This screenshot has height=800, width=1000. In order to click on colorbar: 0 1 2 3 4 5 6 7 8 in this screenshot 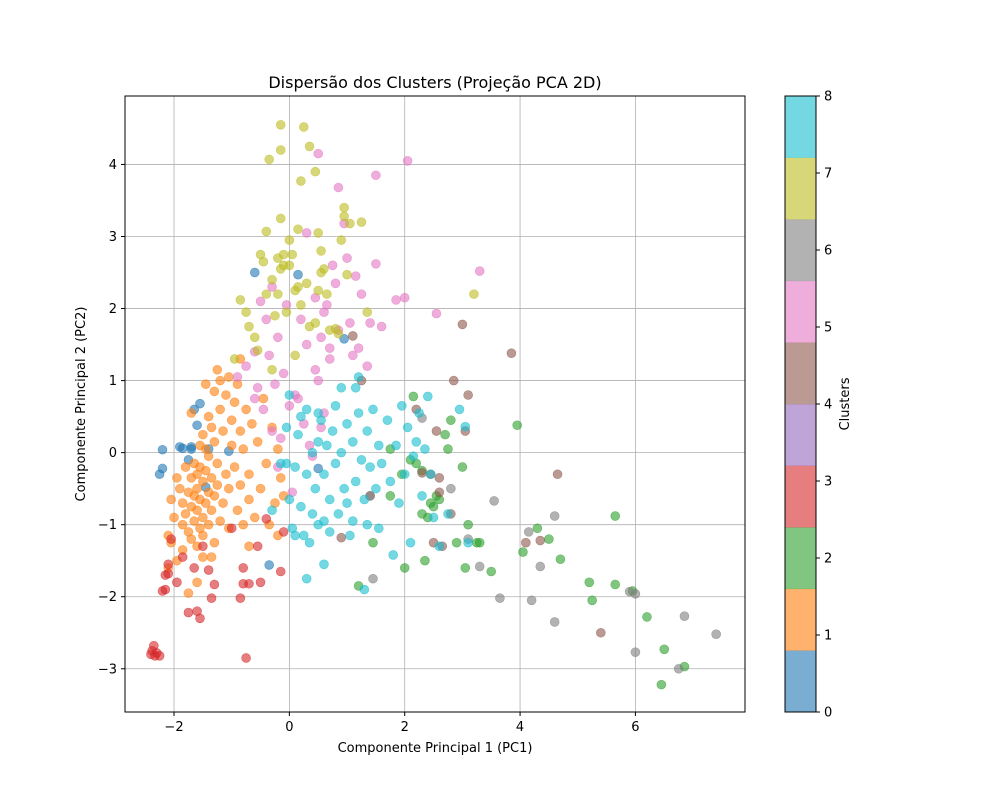, I will do `click(808, 405)`.